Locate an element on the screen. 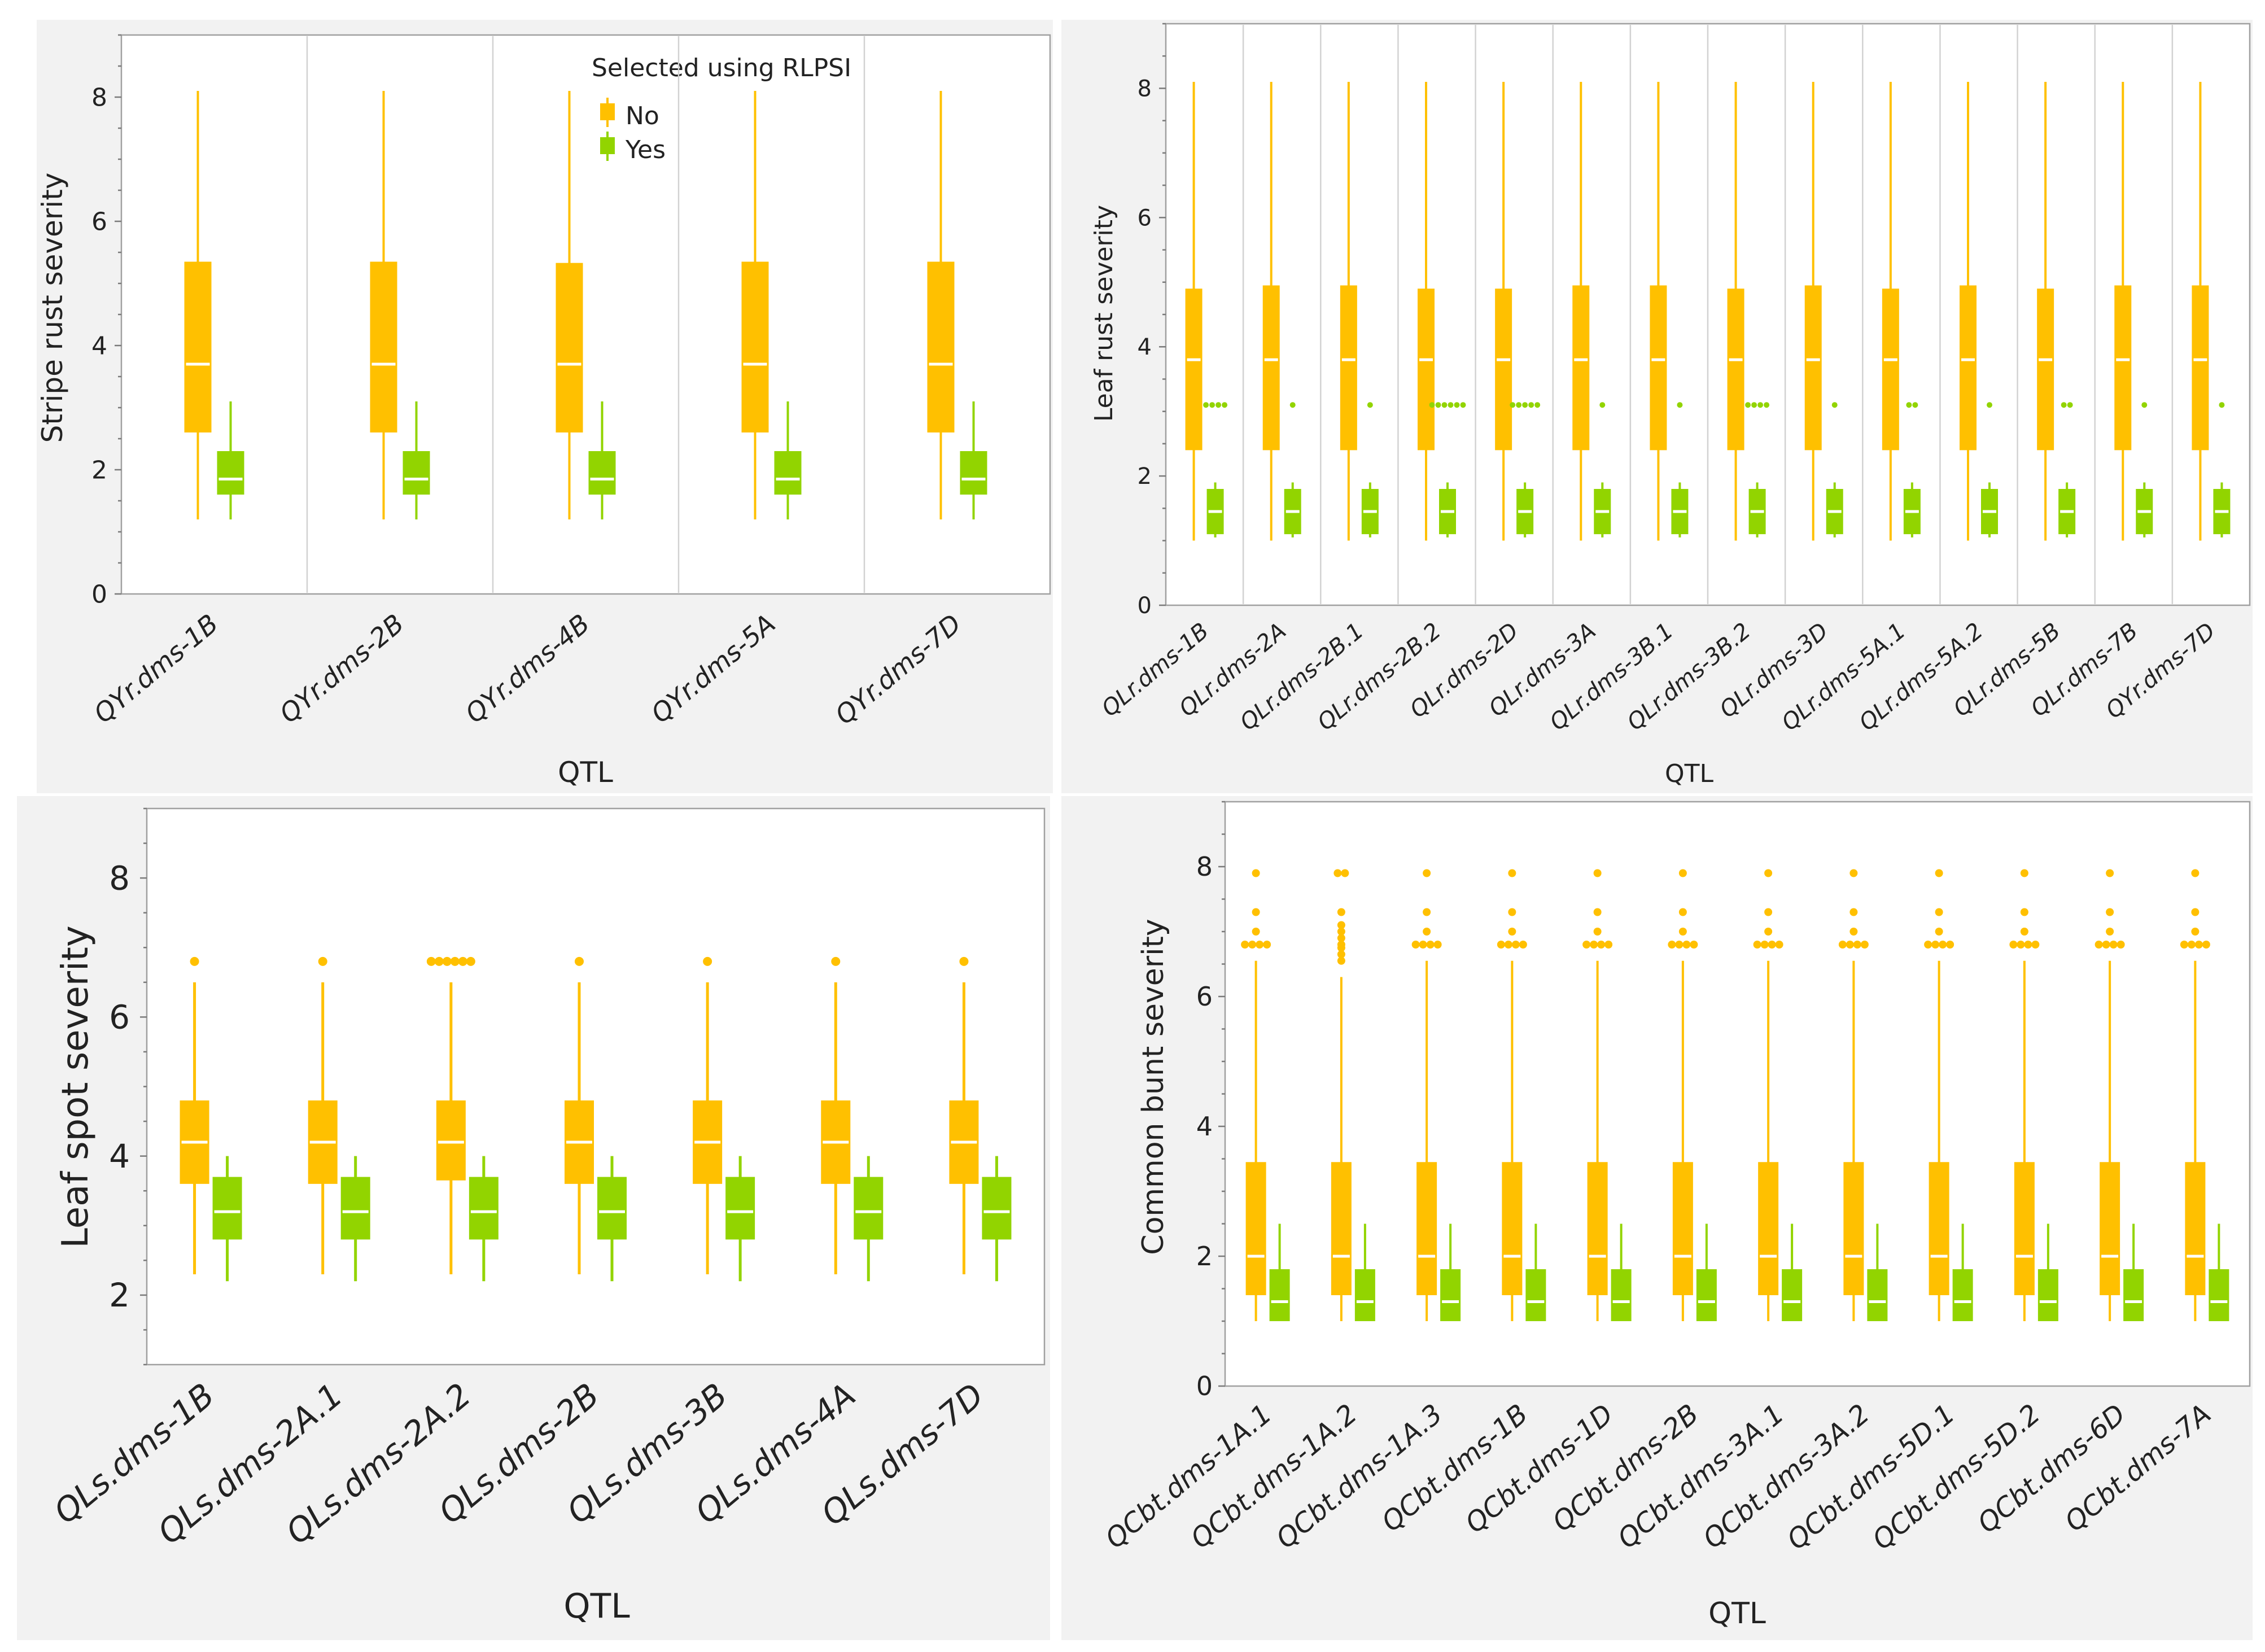 The width and height of the screenshot is (2265, 1652). y-axis-title: Leaf spot severity is located at coordinates (76, 1086).